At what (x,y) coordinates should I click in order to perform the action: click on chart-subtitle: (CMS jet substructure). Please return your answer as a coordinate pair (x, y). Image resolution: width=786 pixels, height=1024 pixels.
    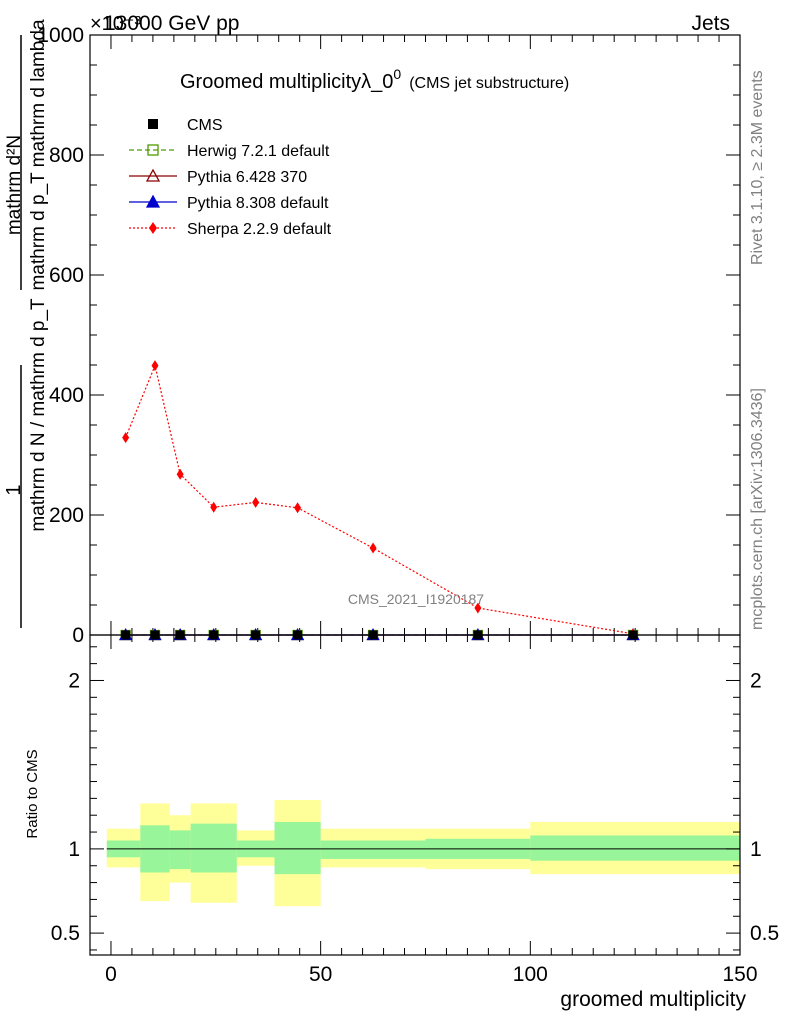
    Looking at the image, I should click on (489, 83).